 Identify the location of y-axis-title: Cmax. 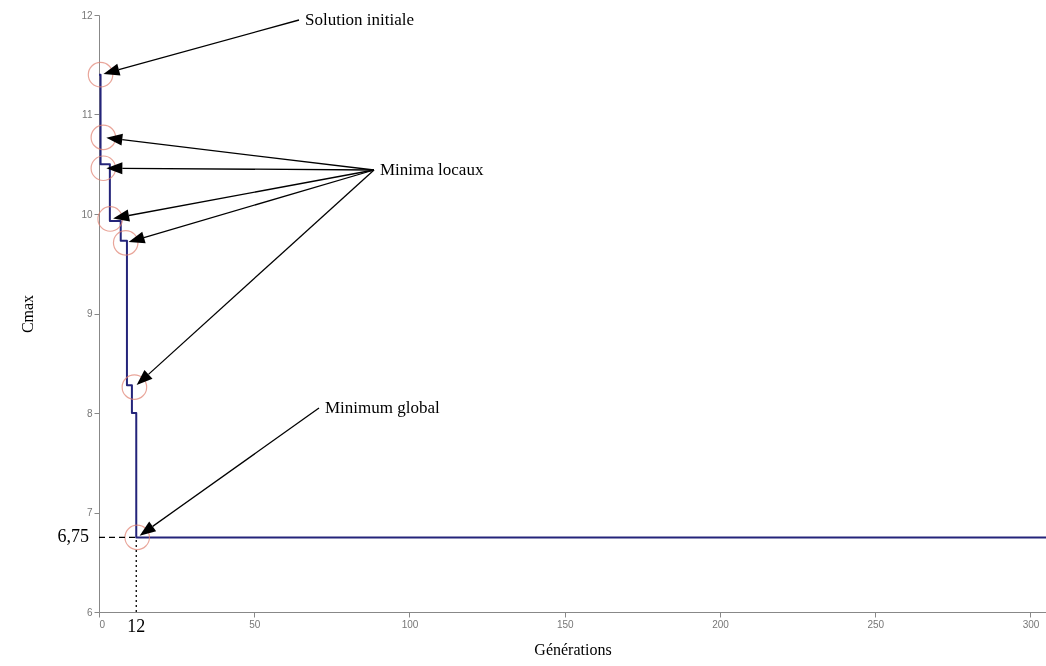
(28, 314).